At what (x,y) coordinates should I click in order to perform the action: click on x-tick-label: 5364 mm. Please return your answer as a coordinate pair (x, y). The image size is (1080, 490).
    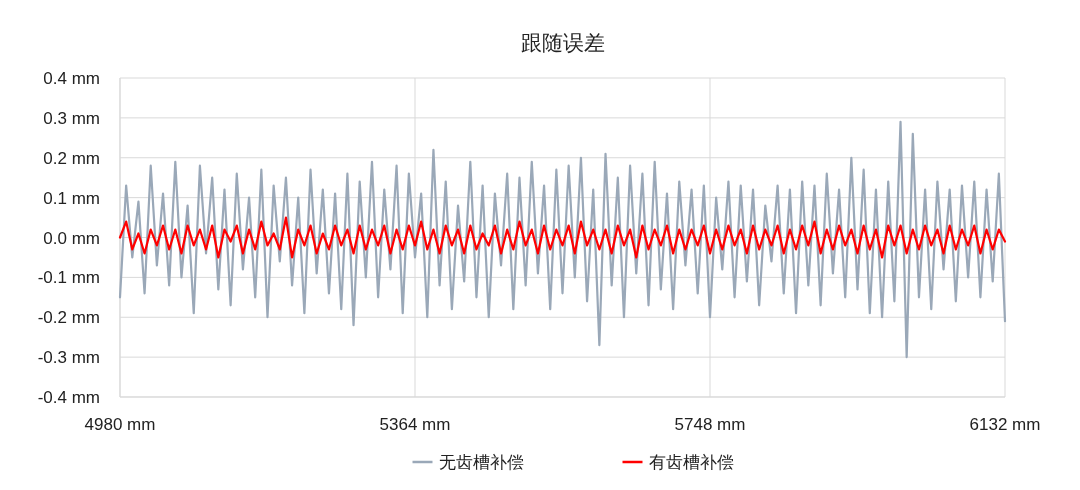
    Looking at the image, I should click on (415, 424).